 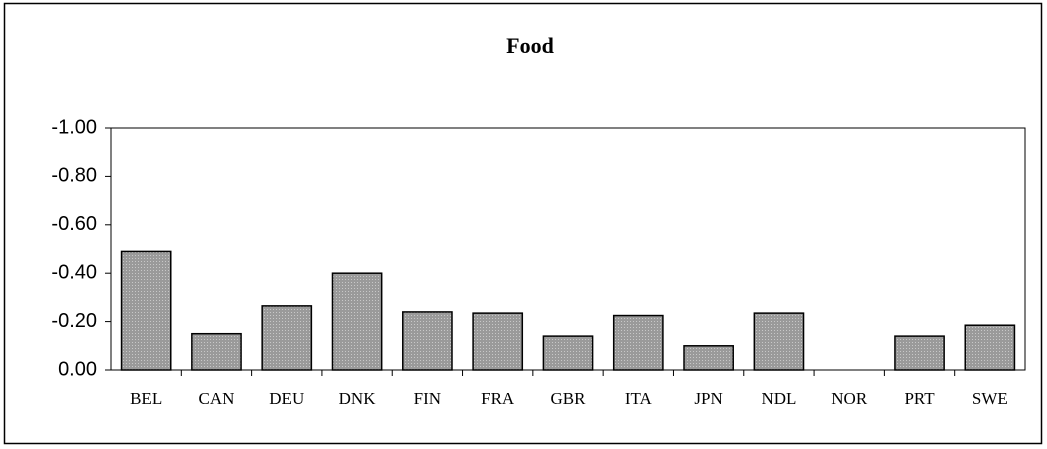 What do you see at coordinates (569, 398) in the screenshot?
I see `x-tick-label: GBR` at bounding box center [569, 398].